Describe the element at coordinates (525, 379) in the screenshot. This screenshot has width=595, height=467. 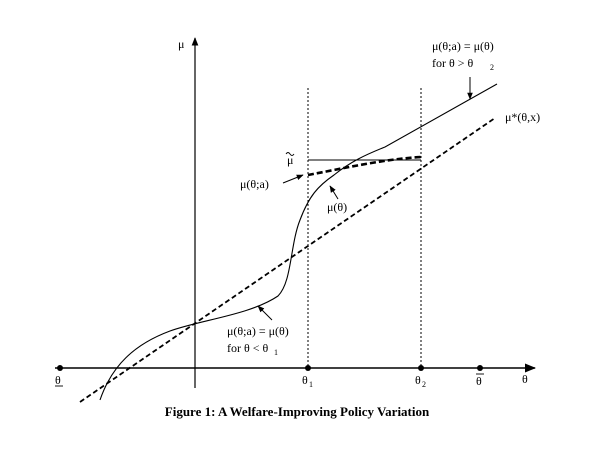
I see `x-axis-label: θ` at that location.